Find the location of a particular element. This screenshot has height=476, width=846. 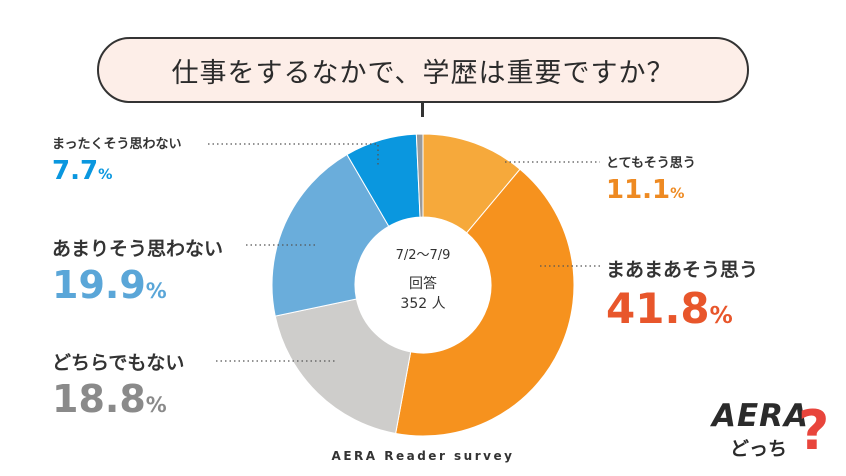

slice-label-4: まったくそう思わない 7.7% is located at coordinates (116, 159).